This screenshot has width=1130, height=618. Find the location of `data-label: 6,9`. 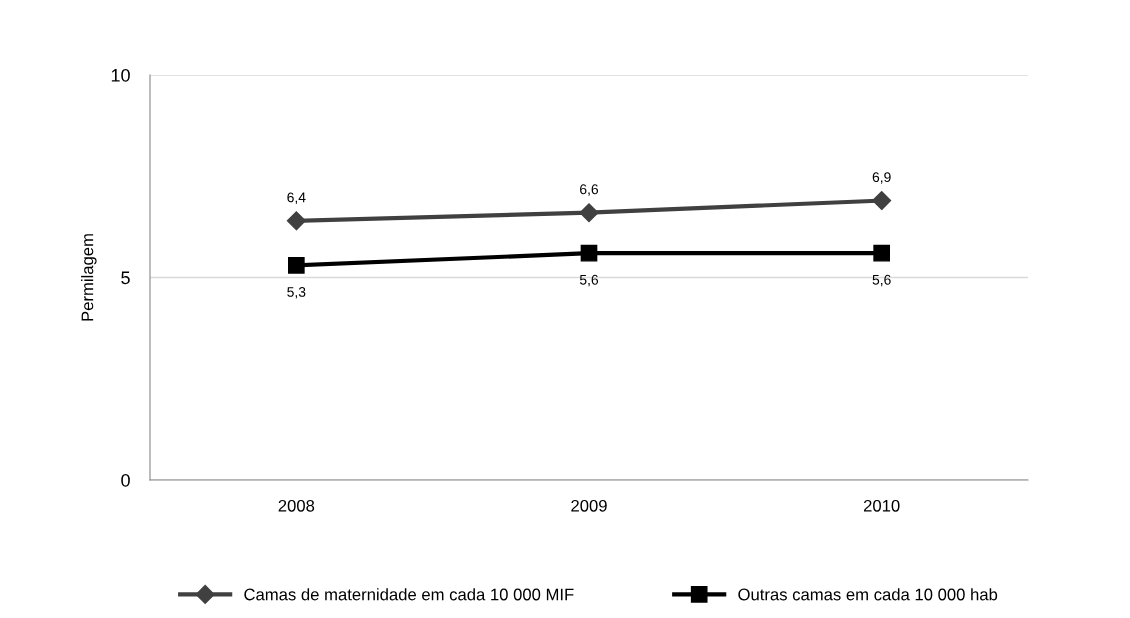

data-label: 6,9 is located at coordinates (881, 178).